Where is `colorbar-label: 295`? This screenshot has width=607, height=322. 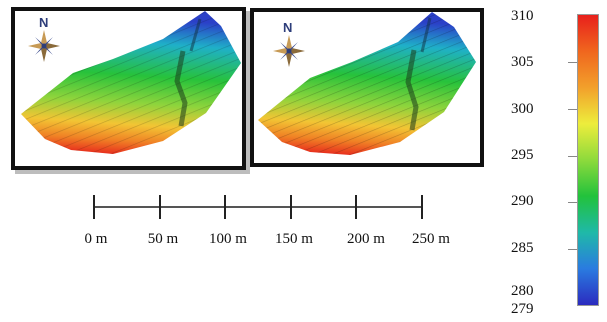
colorbar-label: 295 is located at coordinates (522, 155).